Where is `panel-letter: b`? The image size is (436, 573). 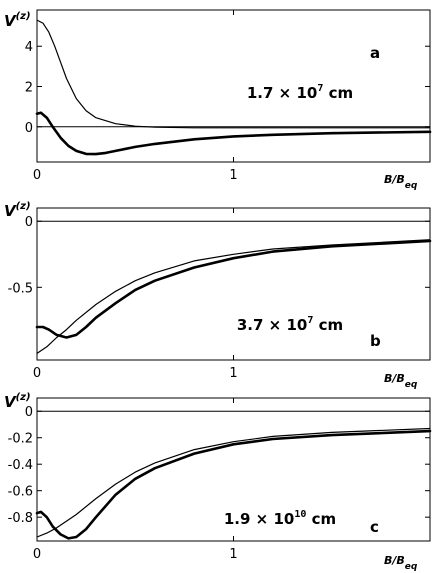 panel-letter: b is located at coordinates (375, 341).